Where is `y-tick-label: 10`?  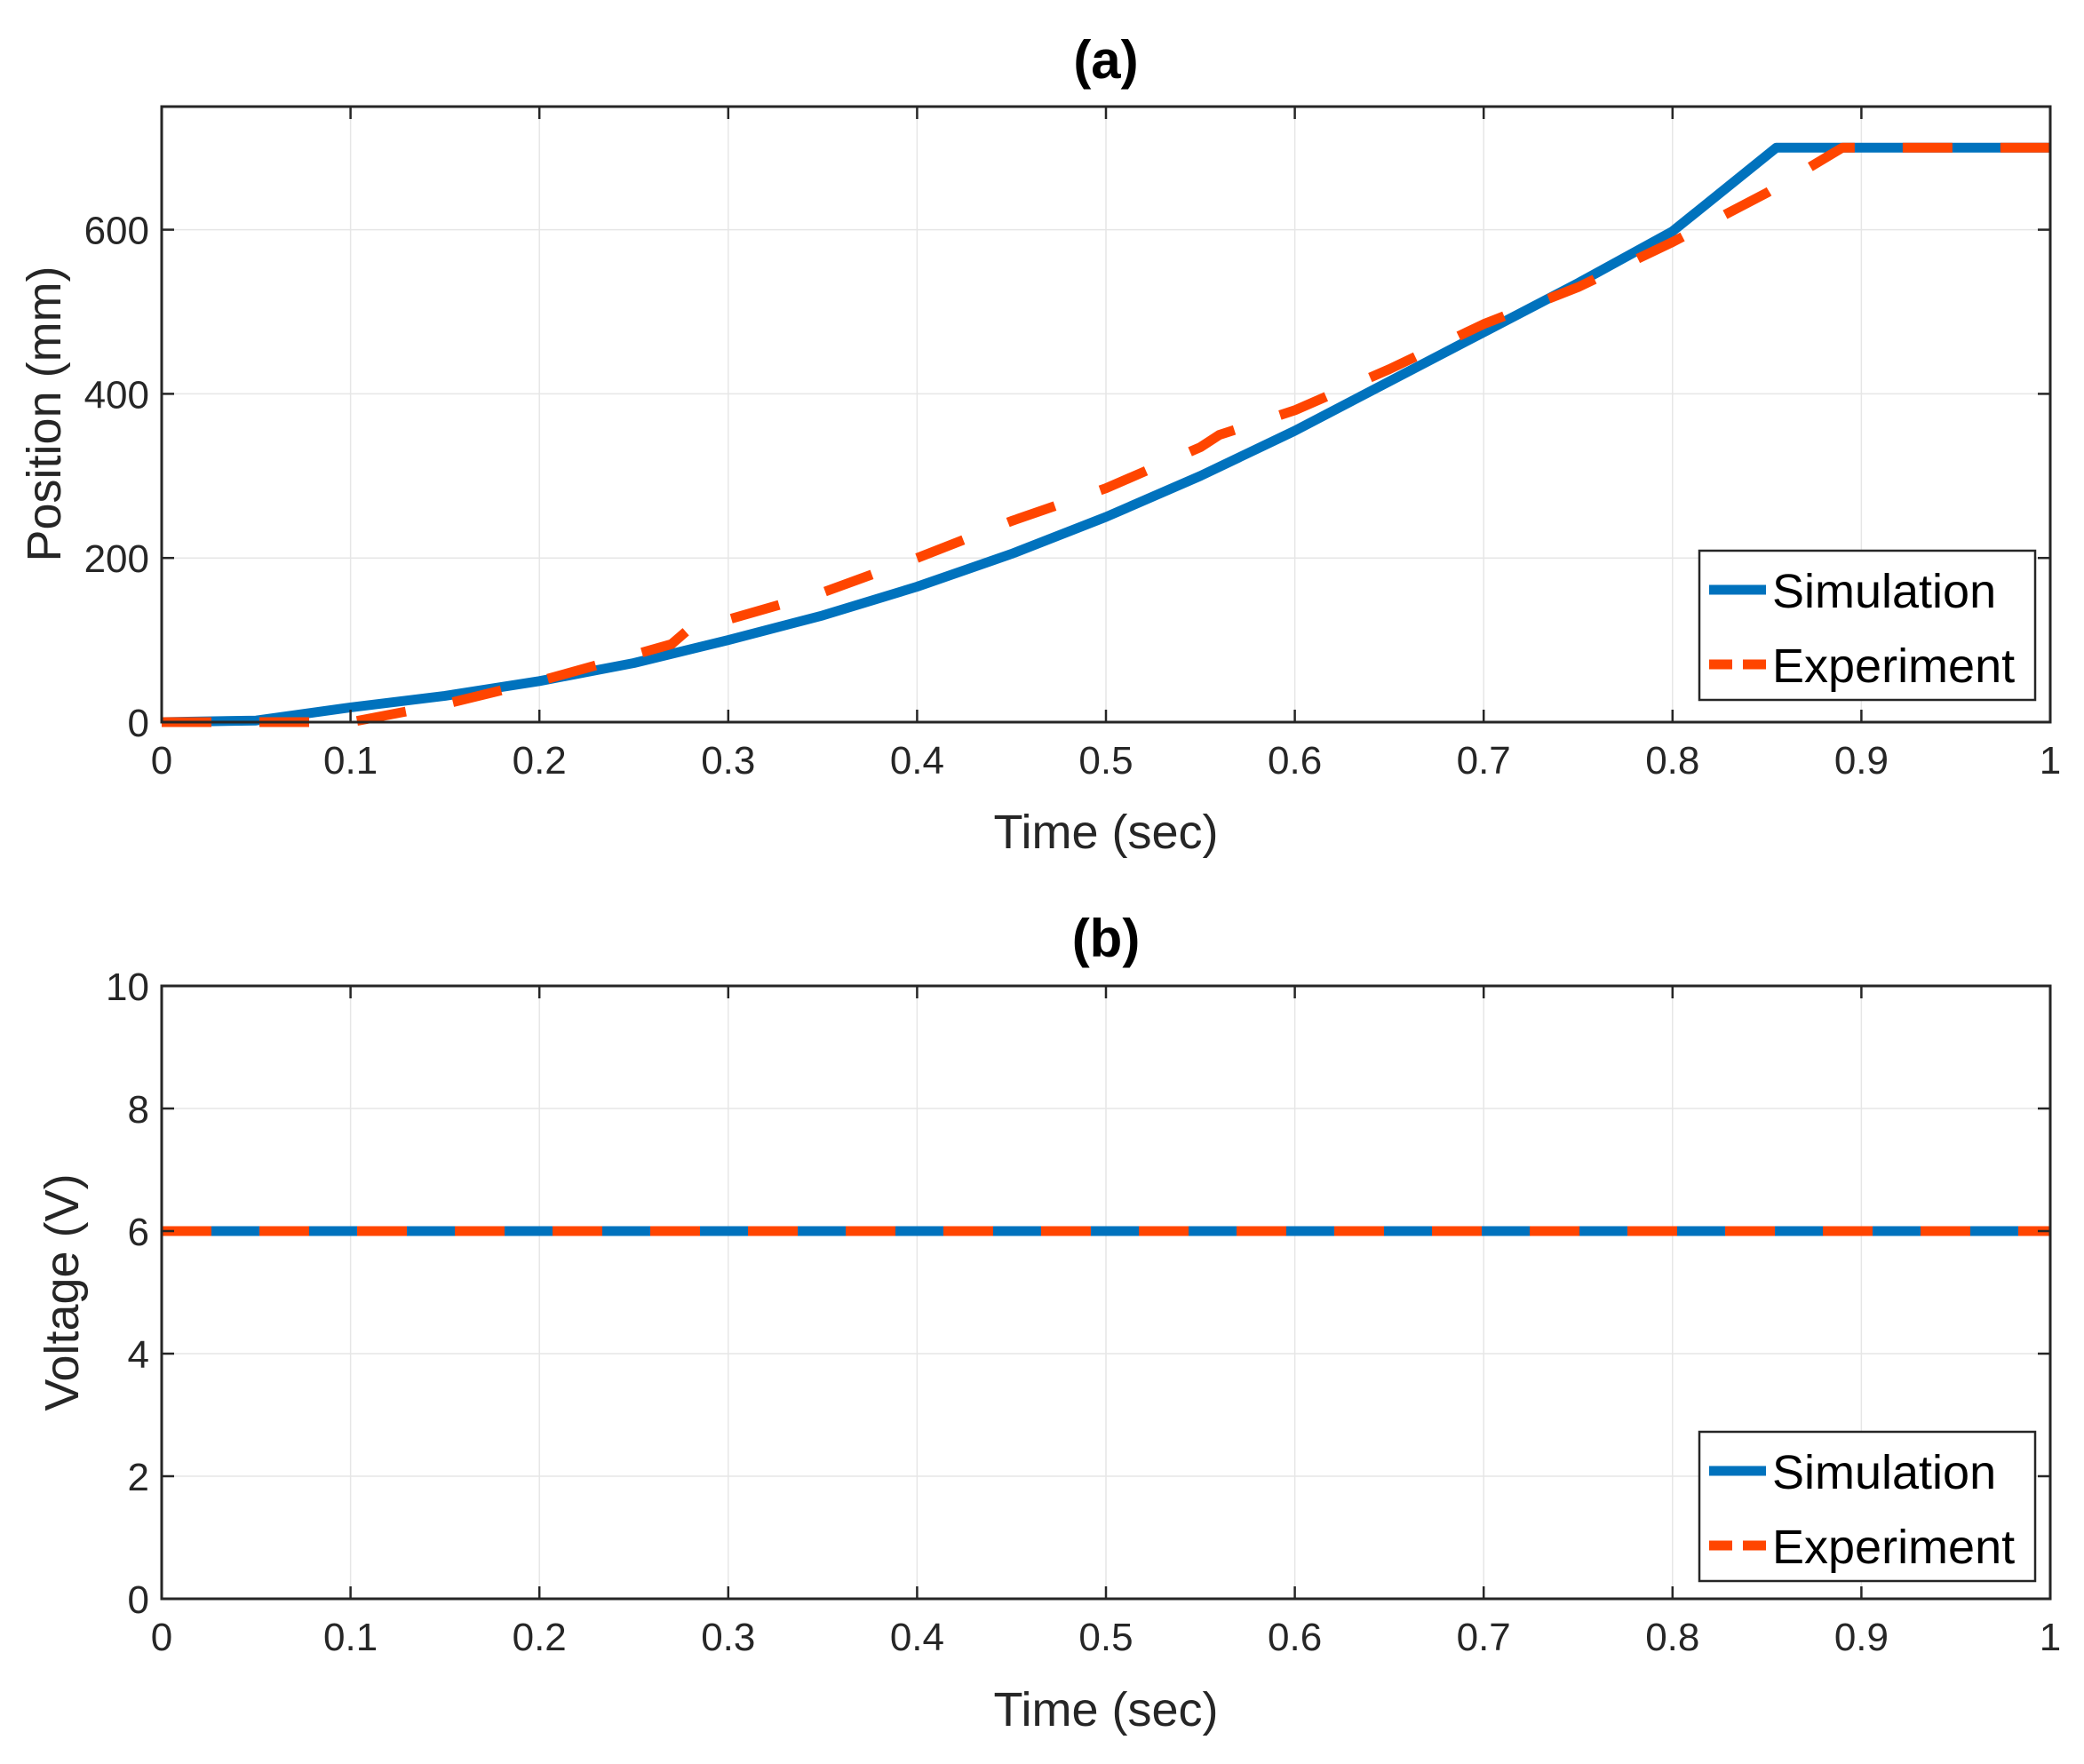 y-tick-label: 10 is located at coordinates (128, 987).